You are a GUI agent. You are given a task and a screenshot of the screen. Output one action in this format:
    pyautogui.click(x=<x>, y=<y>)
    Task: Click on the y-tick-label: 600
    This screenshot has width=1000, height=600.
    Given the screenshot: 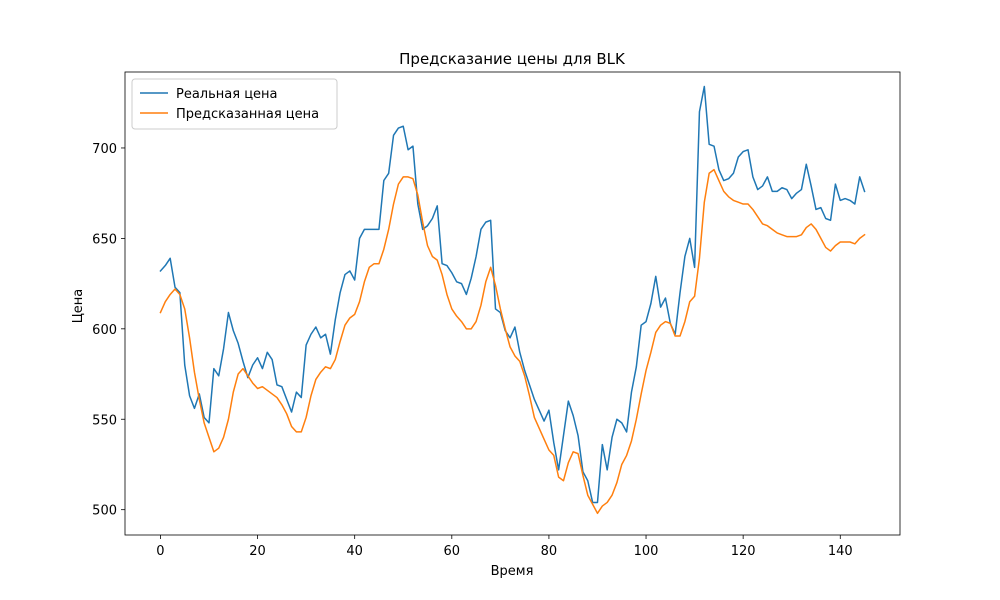 What is the action you would take?
    pyautogui.click(x=104, y=330)
    